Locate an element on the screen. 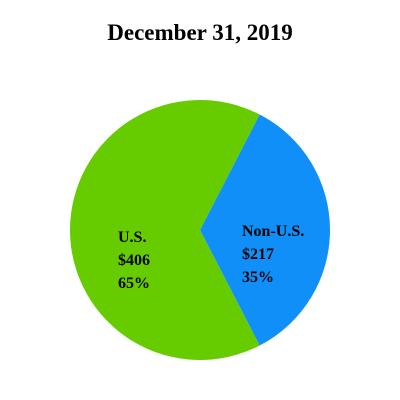  slice-label-us: U.S. $406 65% is located at coordinates (134, 260).